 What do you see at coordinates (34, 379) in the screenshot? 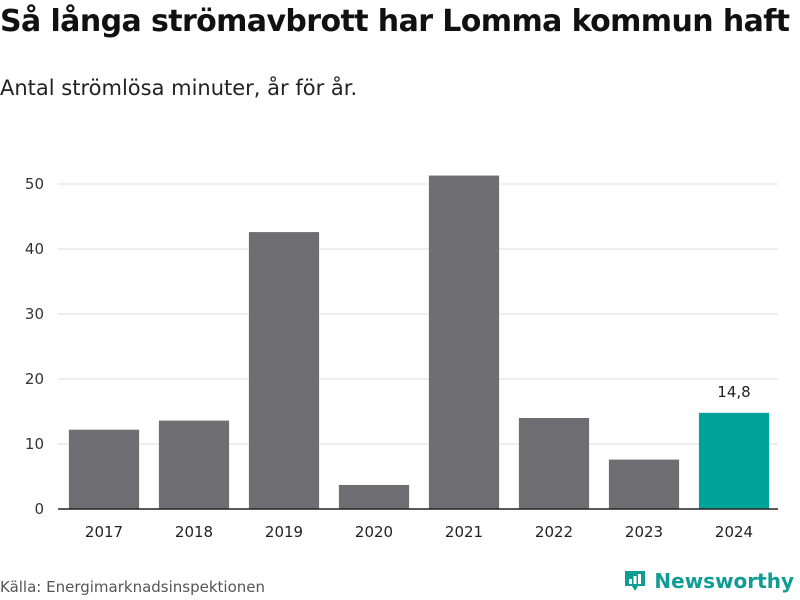
I see `y-tick-label: 20` at bounding box center [34, 379].